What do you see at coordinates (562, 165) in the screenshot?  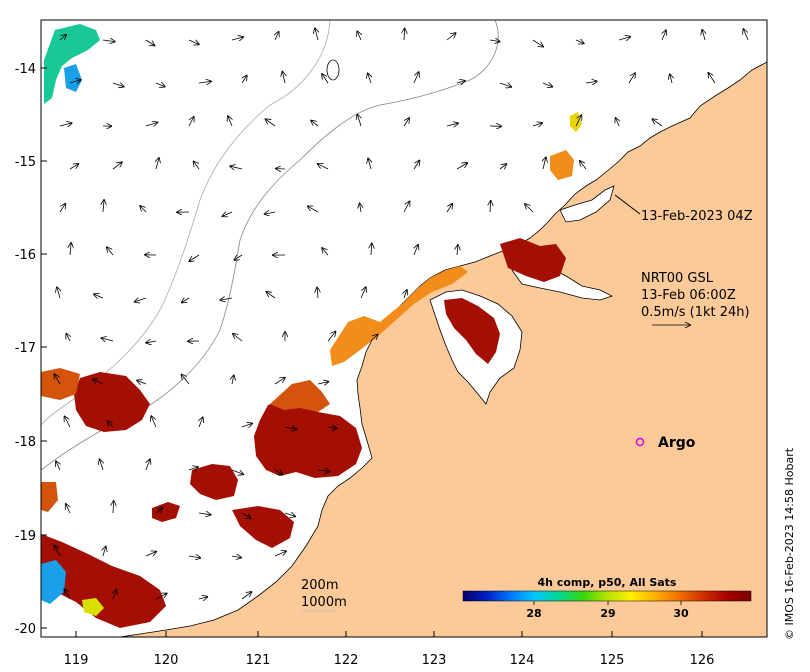 I see `sst-patch-north` at bounding box center [562, 165].